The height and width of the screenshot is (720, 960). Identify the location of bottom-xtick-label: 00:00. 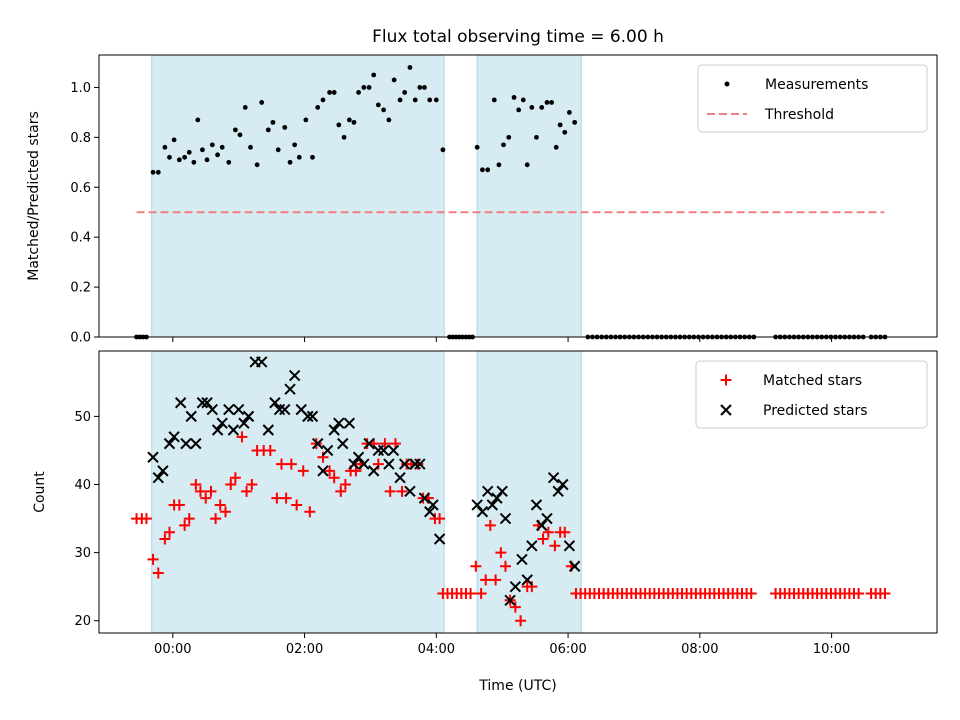
(172, 649).